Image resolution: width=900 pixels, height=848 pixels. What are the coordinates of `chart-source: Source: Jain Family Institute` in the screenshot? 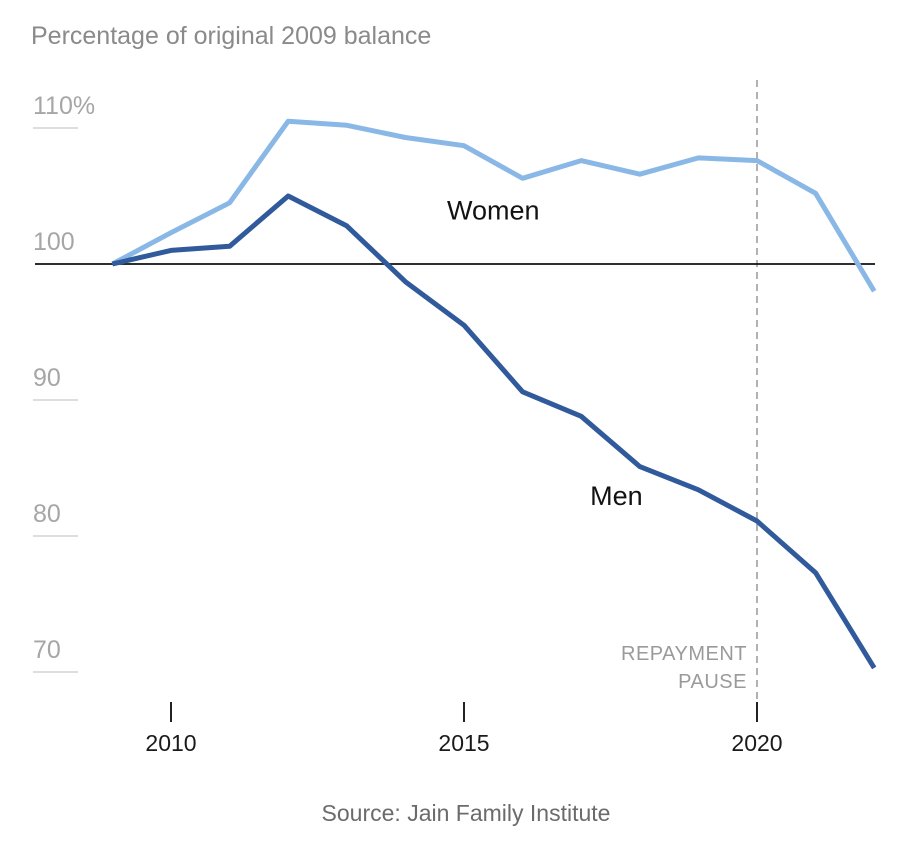 It's located at (466, 813).